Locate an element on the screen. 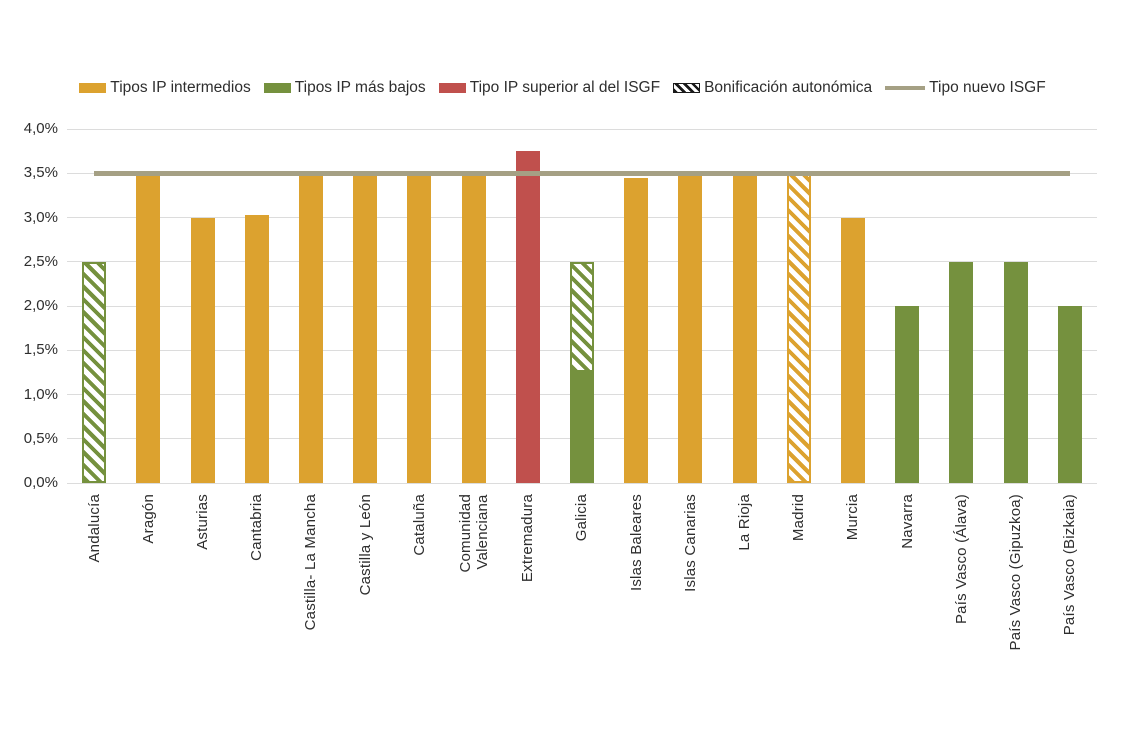 The width and height of the screenshot is (1125, 750). y-axis-tick-label: 3,5% is located at coordinates (40, 173).